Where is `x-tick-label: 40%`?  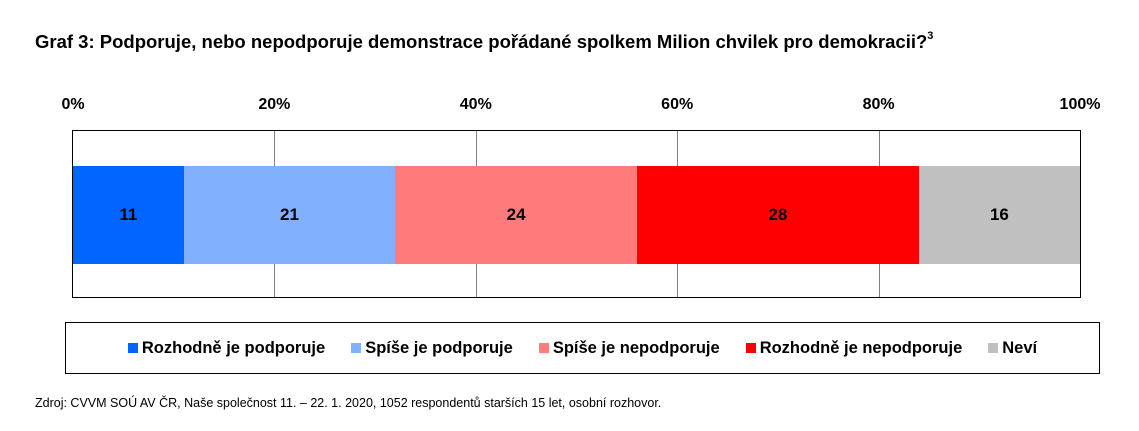
x-tick-label: 40% is located at coordinates (475, 104).